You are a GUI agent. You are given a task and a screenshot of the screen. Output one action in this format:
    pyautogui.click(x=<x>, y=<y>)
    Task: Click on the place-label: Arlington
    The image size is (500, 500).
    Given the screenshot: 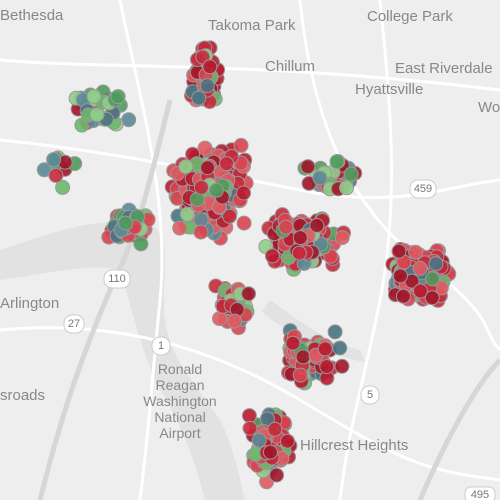 What is the action you would take?
    pyautogui.click(x=29, y=303)
    